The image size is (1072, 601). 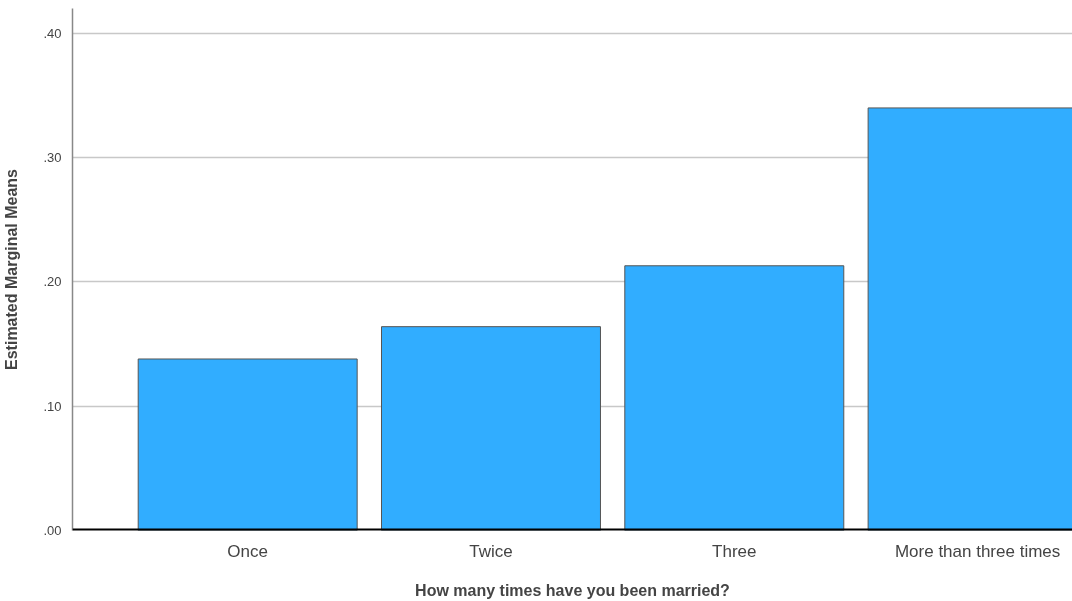 I want to click on y-tick-label: .30, so click(x=52, y=158).